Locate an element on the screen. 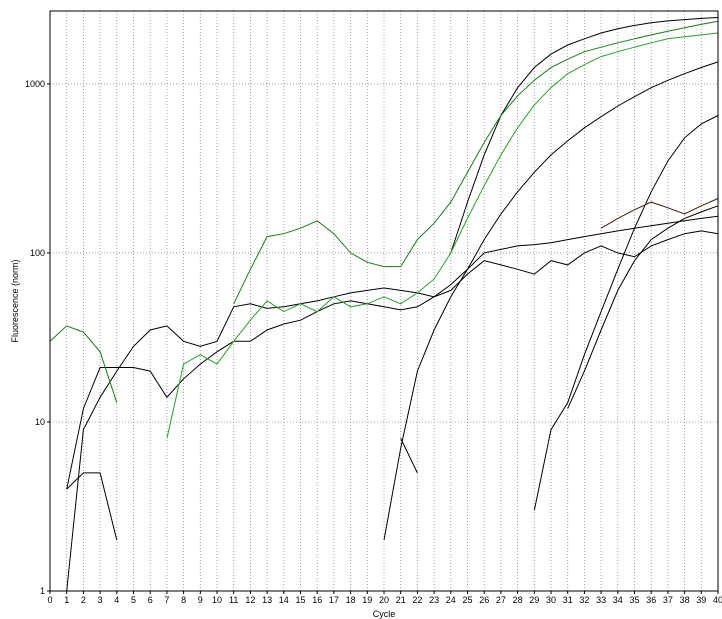  x-tick-label: 11 is located at coordinates (233, 600).